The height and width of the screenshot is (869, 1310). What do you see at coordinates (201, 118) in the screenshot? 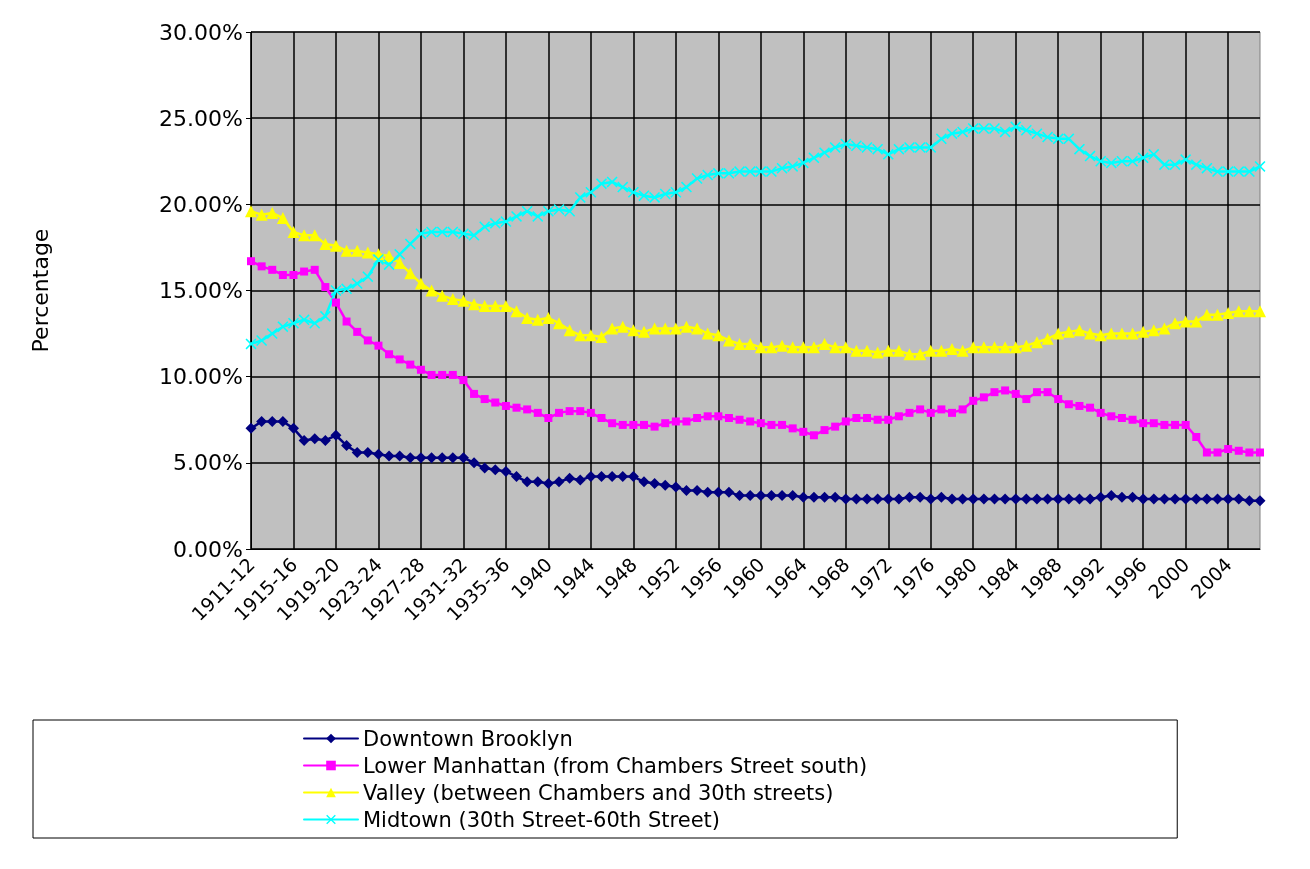
I see `y-tick-label: 25.00%` at bounding box center [201, 118].